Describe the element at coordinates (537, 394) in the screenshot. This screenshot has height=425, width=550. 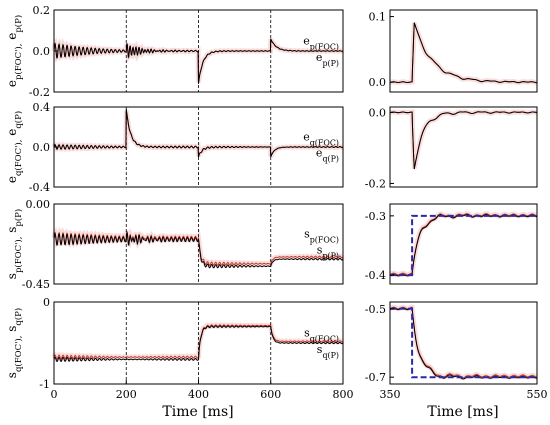
I see `right-xtick-label-1: 550` at that location.